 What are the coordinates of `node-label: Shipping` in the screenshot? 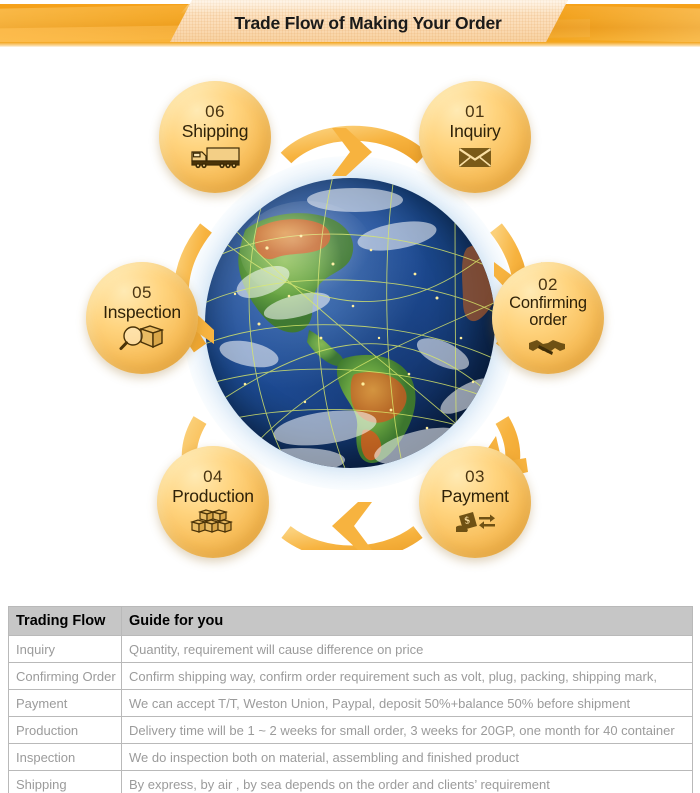 It's located at (215, 130).